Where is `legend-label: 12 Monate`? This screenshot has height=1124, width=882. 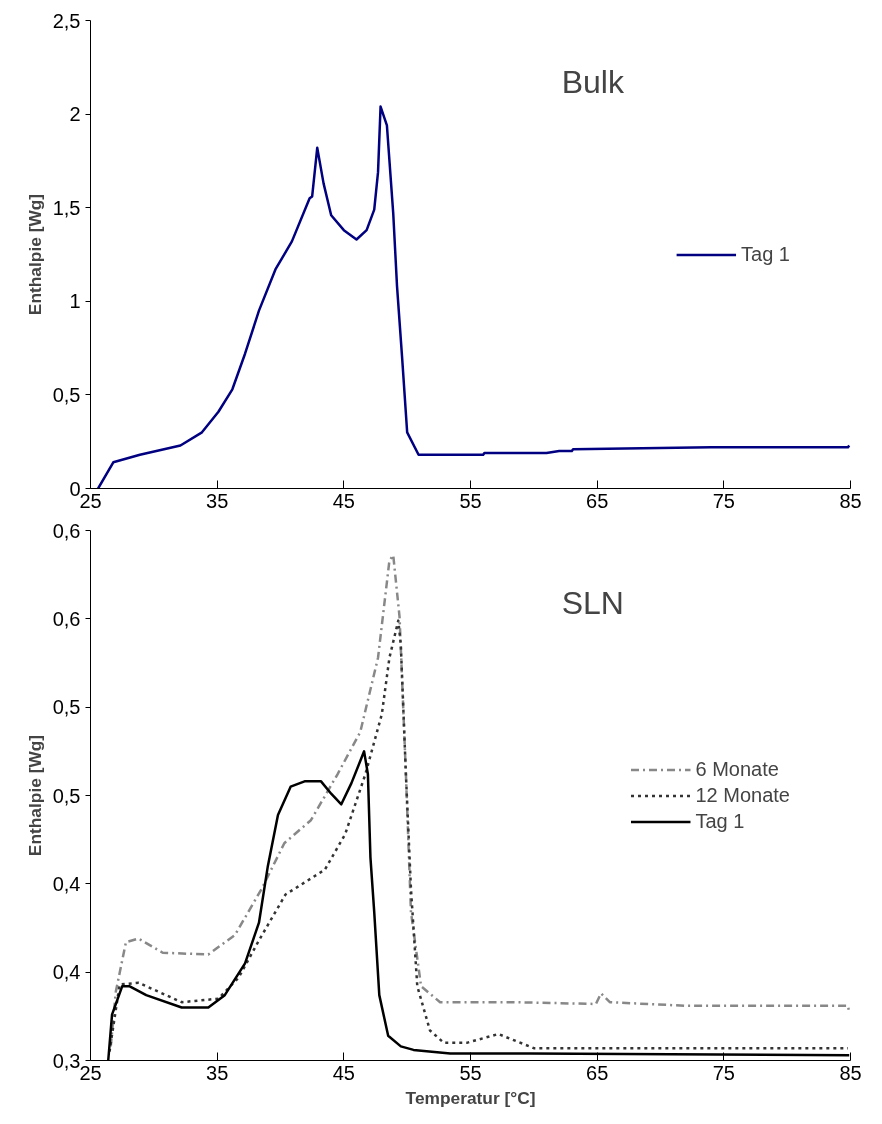 legend-label: 12 Monate is located at coordinates (742, 795).